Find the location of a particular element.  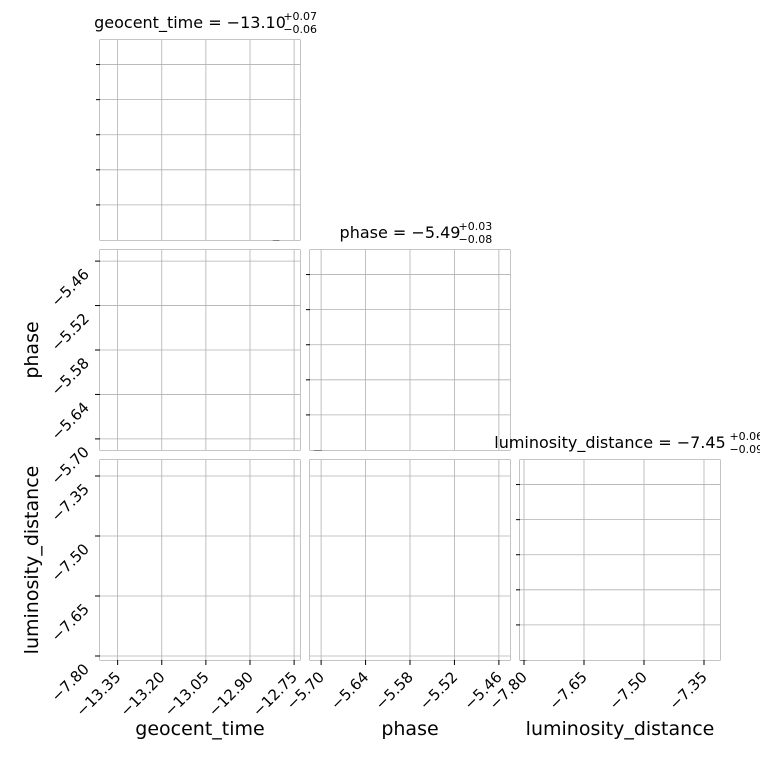

panel-bg-geocent_time-luminosity_distance is located at coordinates (200, 560).